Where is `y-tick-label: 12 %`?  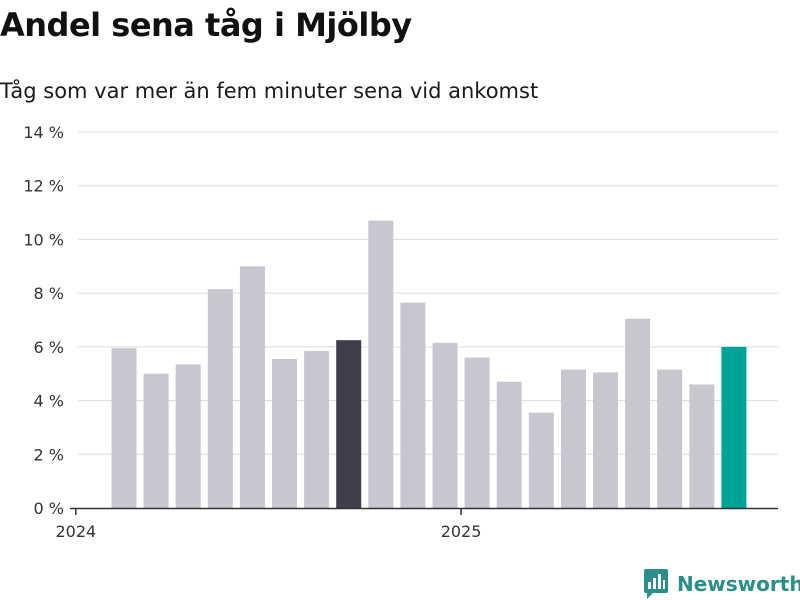 y-tick-label: 12 % is located at coordinates (43, 186).